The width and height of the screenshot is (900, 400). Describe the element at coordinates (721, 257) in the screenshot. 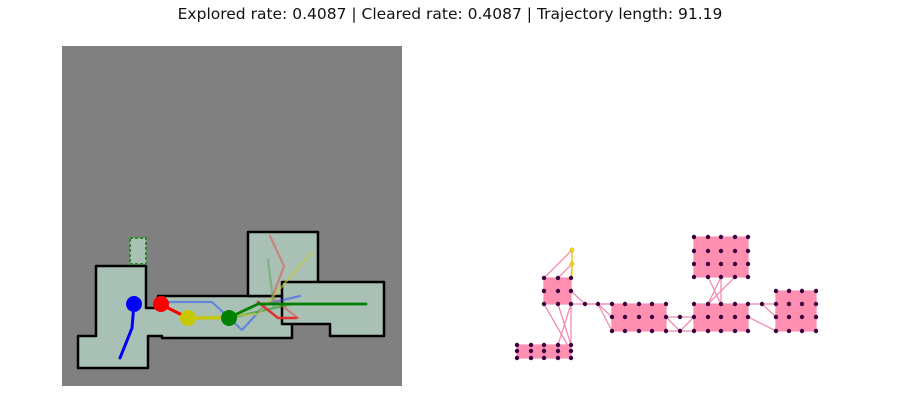

I see `top-room-cell` at that location.